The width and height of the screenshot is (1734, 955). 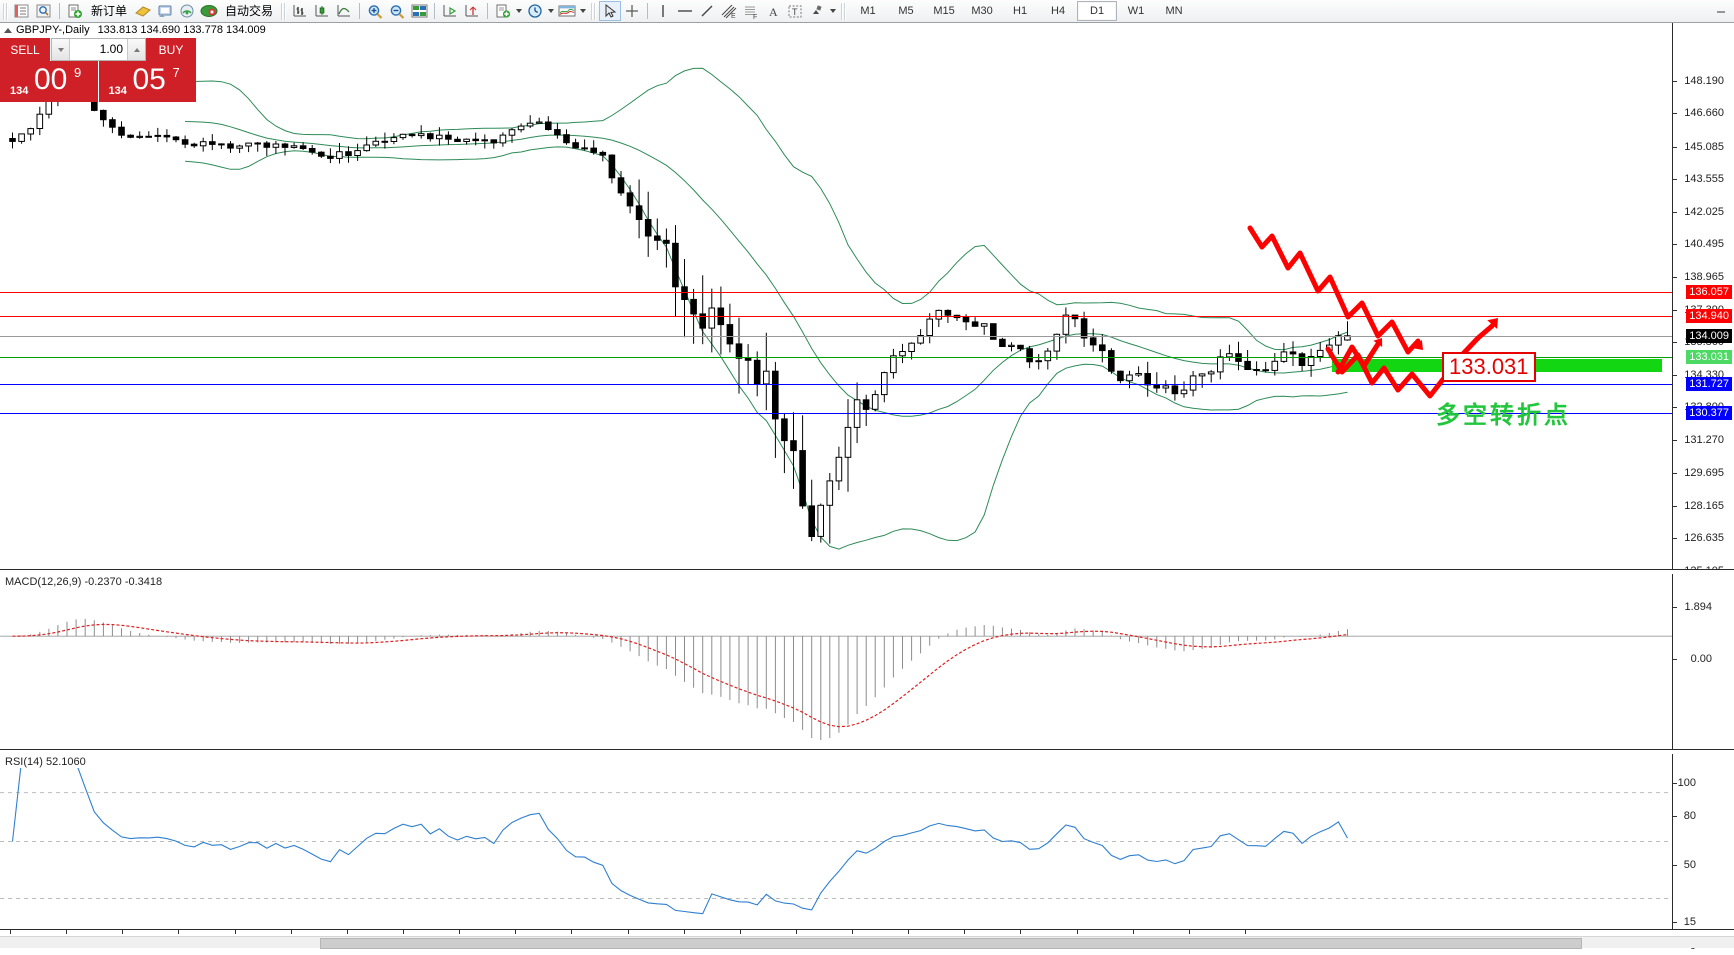 I want to click on timeframe-h4: H4, so click(x=1058, y=11).